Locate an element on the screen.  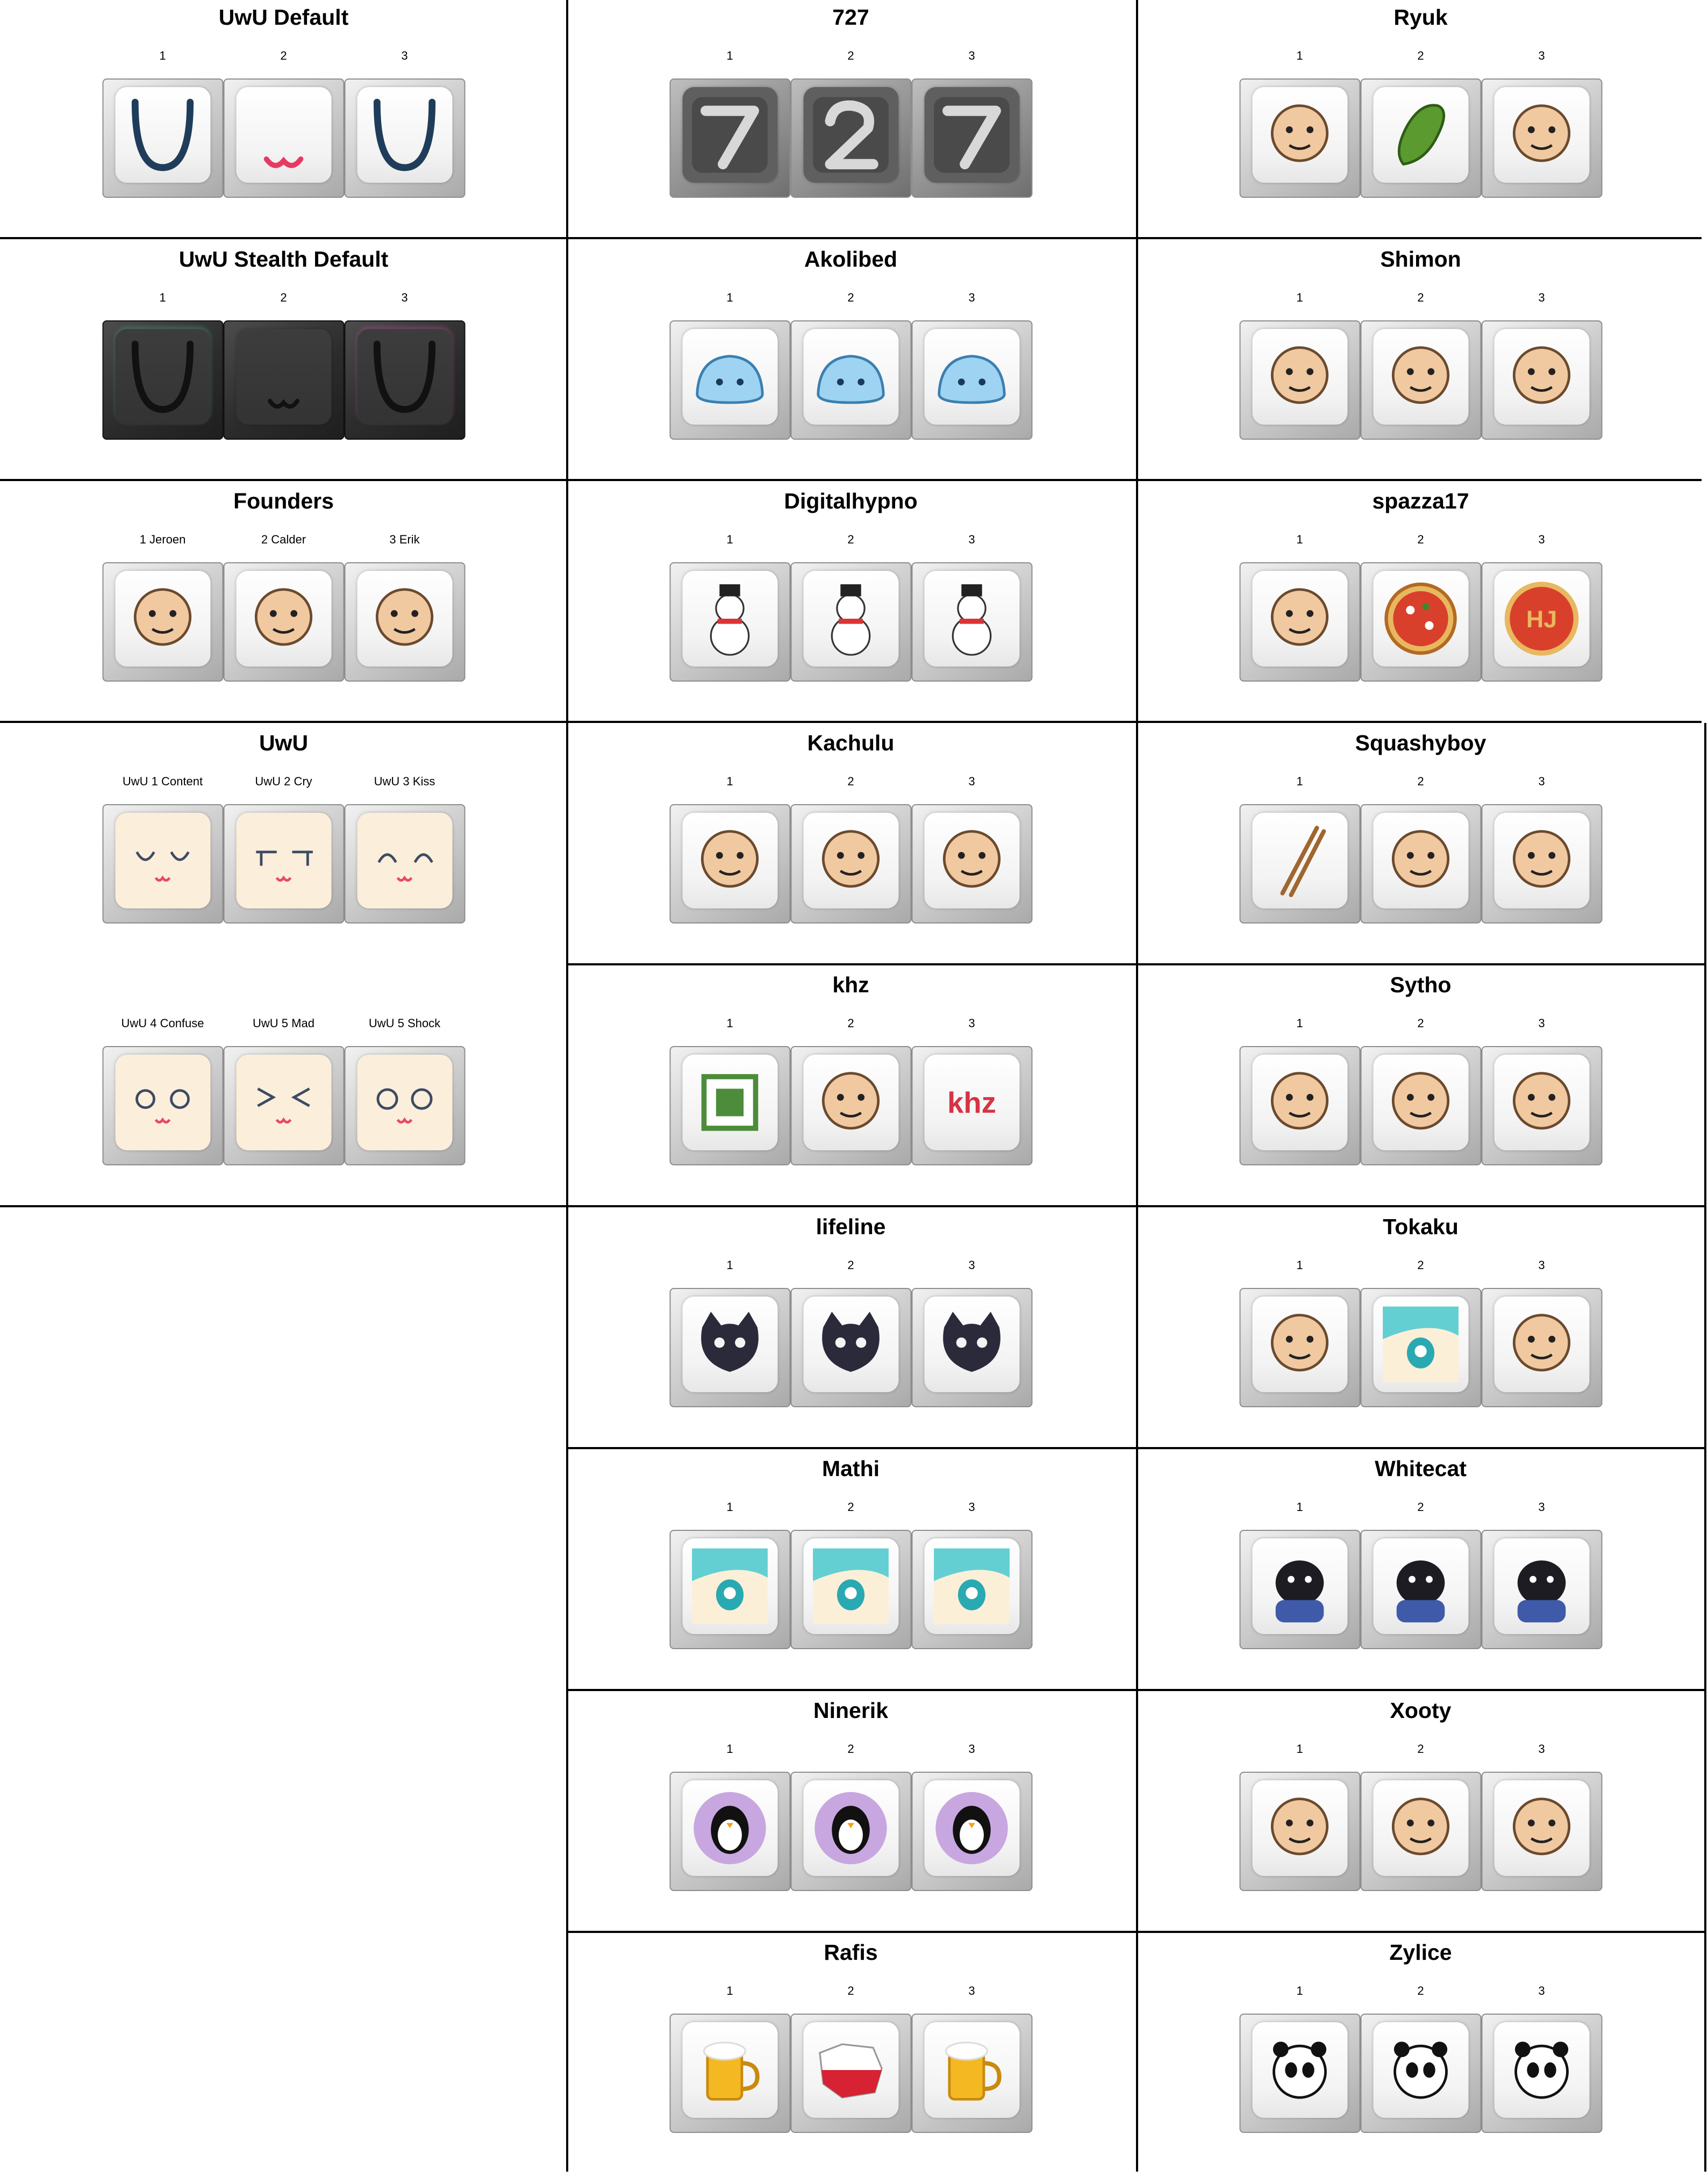
dark-u-mouth-icon is located at coordinates (405, 377).